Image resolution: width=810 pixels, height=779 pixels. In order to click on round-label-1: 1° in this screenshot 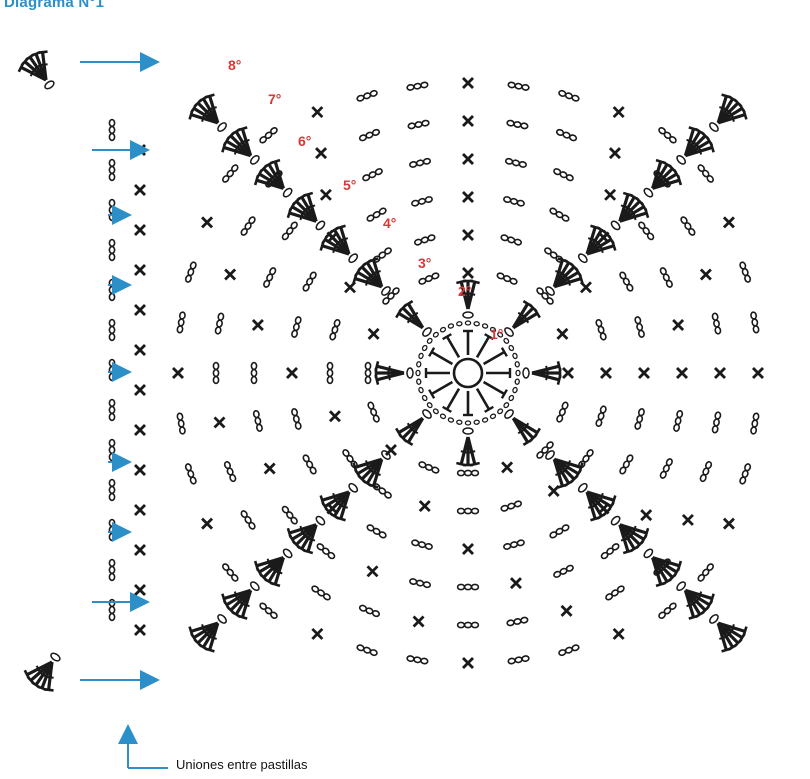, I will do `click(496, 334)`.